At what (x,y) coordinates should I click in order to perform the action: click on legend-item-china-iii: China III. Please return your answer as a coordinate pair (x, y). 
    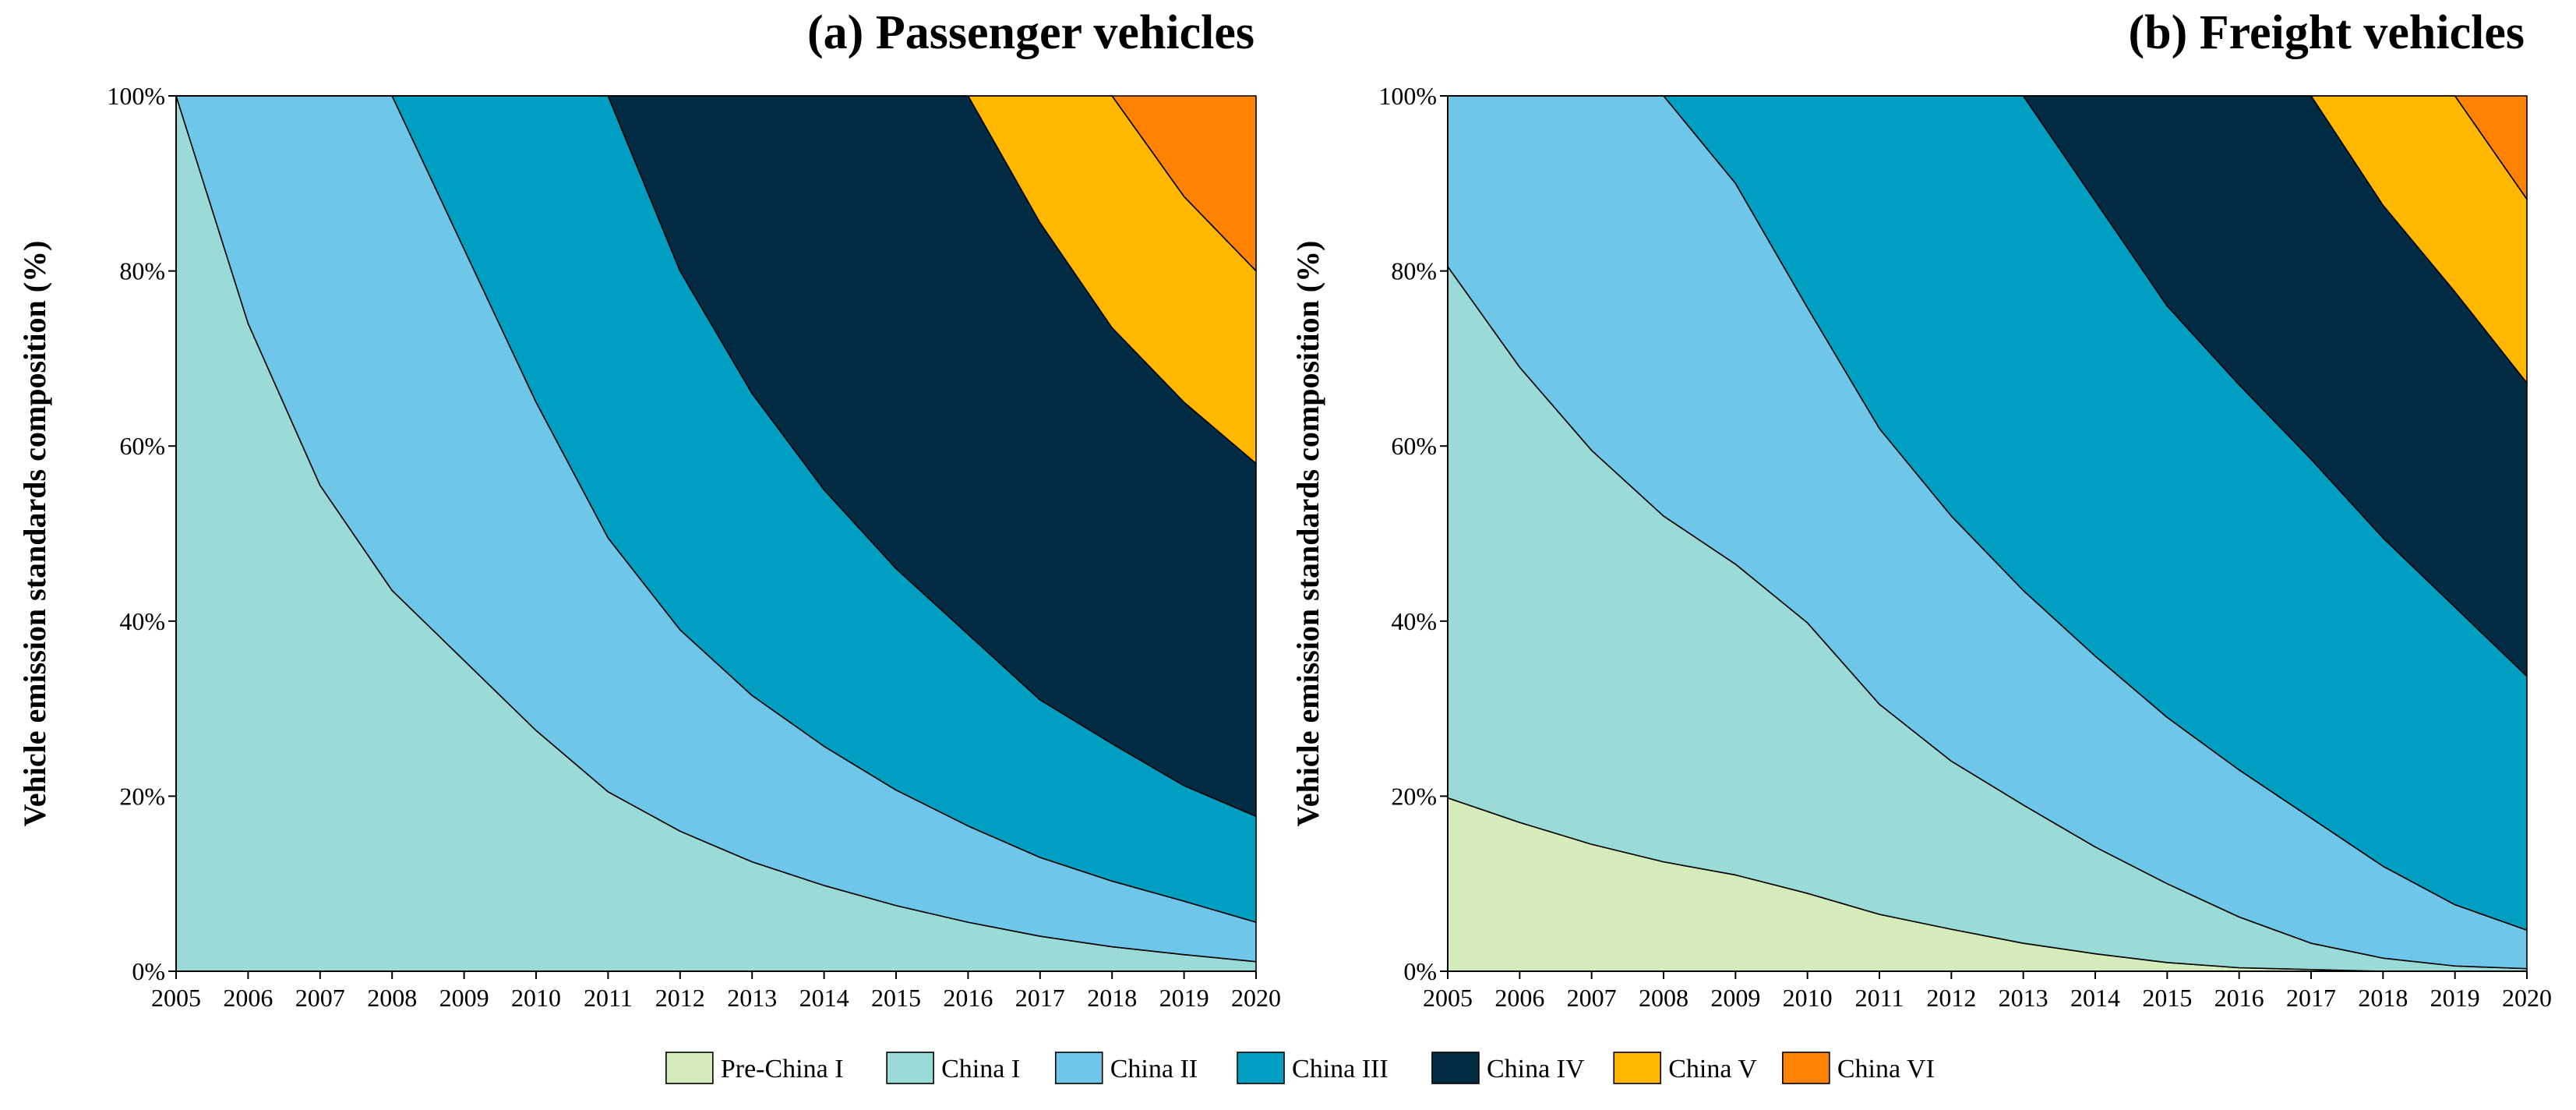
    Looking at the image, I should click on (1313, 1068).